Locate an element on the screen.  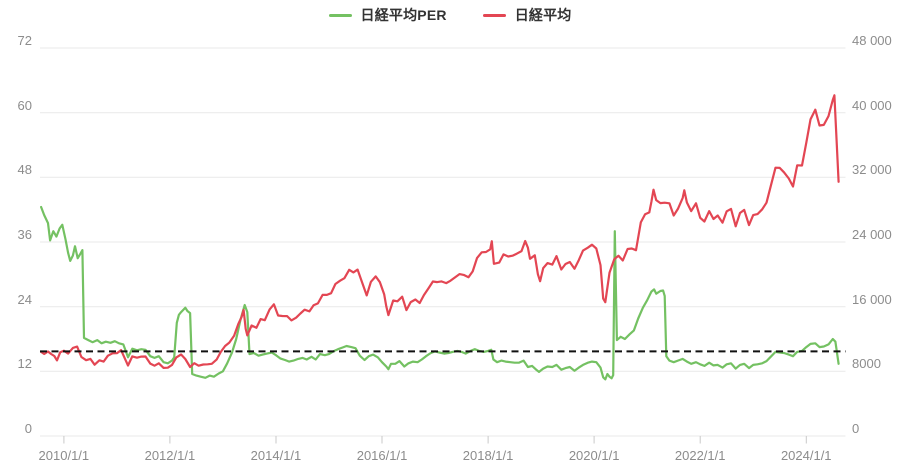
legend-label-nikkei: 日経平均 is located at coordinates (543, 15).